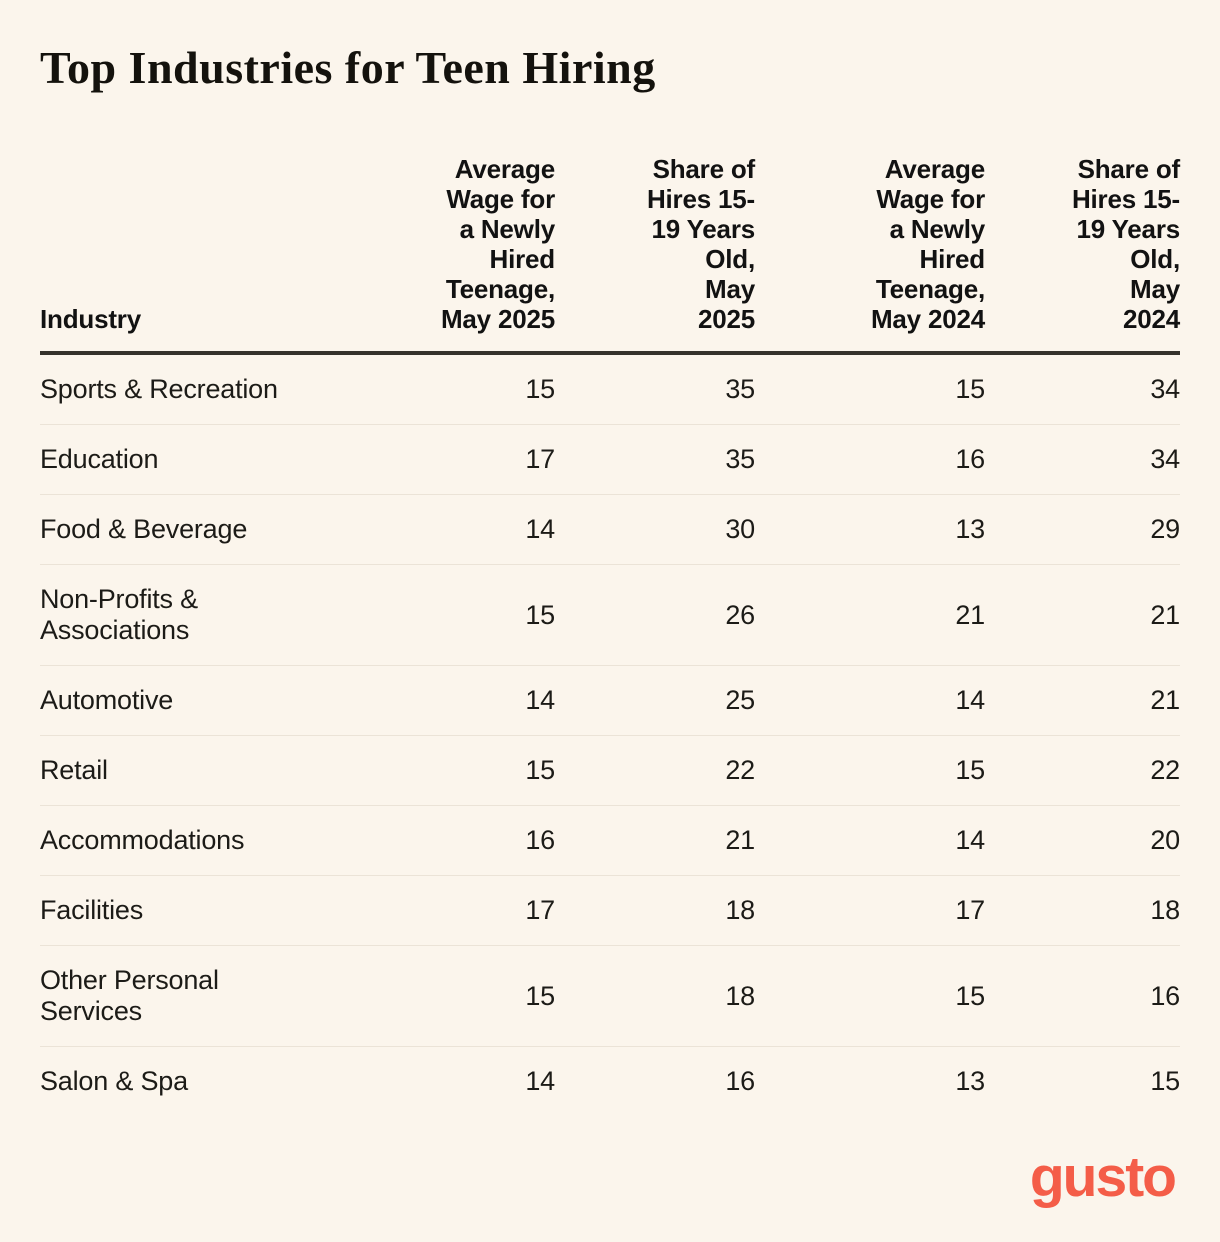  I want to click on industry-cell: Non-Profits & Associations, so click(200, 615).